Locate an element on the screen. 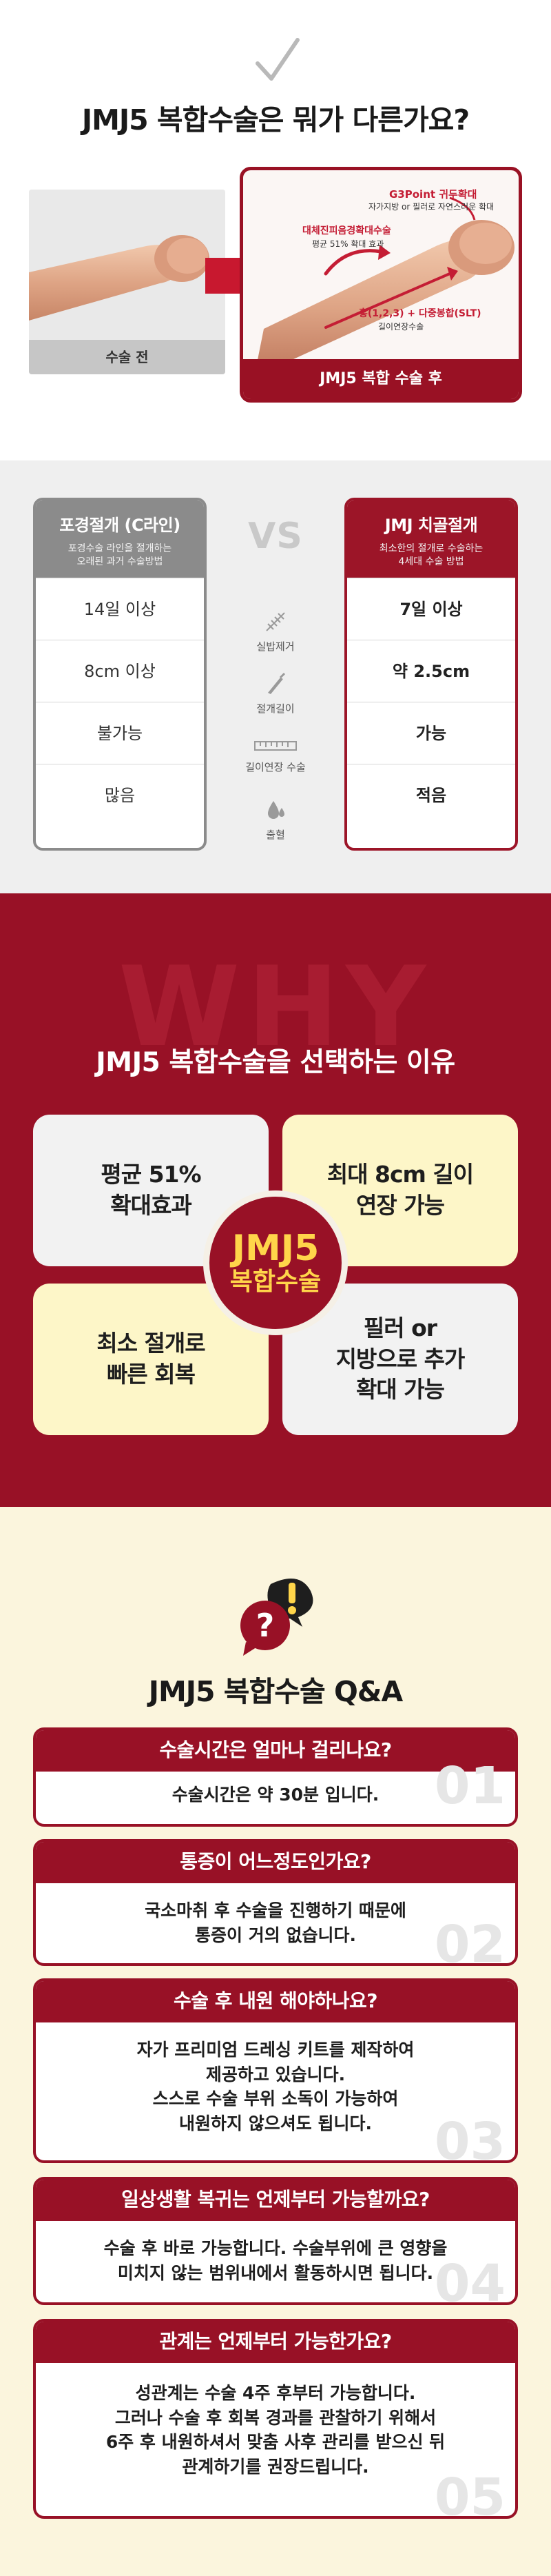  qa-answer-line: 성관계는 수술 4주 후부터 가능합니다. is located at coordinates (275, 2393).